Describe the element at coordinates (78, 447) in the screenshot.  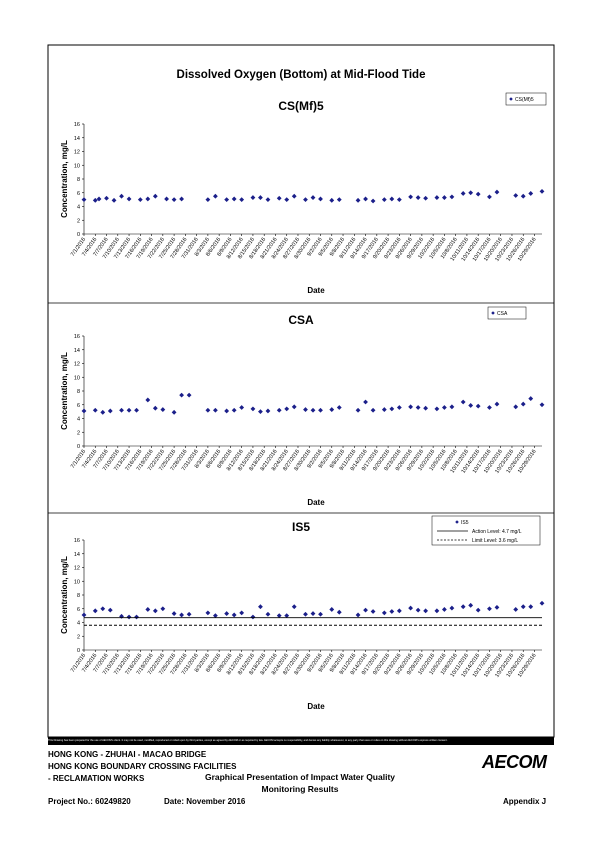
I see `y-tick-label: 0` at that location.